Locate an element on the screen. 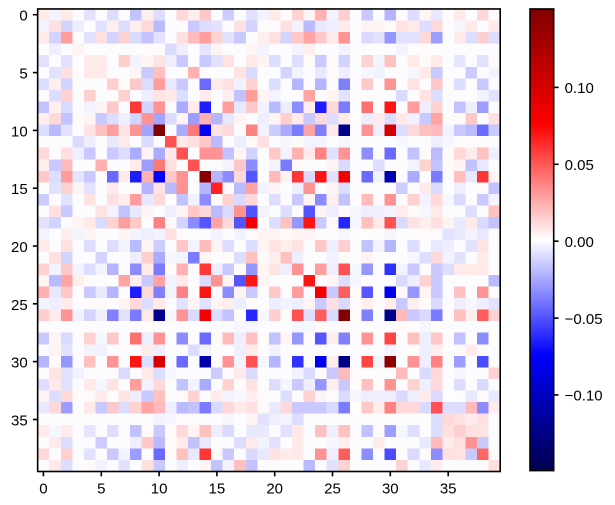 This screenshot has height=505, width=615. svg-text: 0.00 is located at coordinates (579, 242).